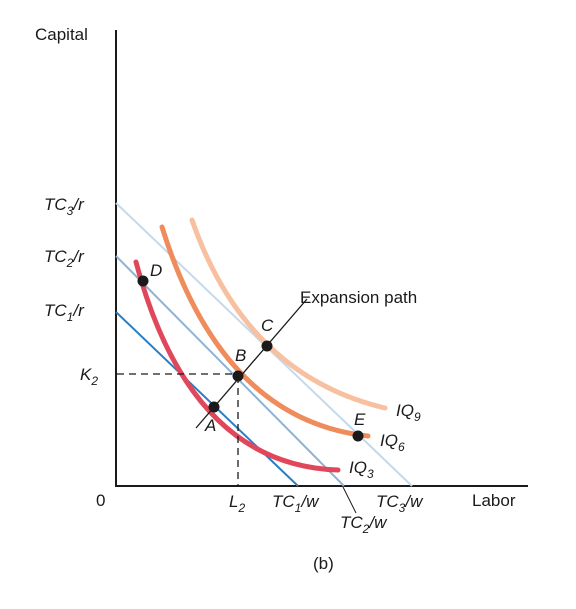 The height and width of the screenshot is (609, 576). Describe the element at coordinates (358, 297) in the screenshot. I see `expansion-path-label: Expansion path` at that location.